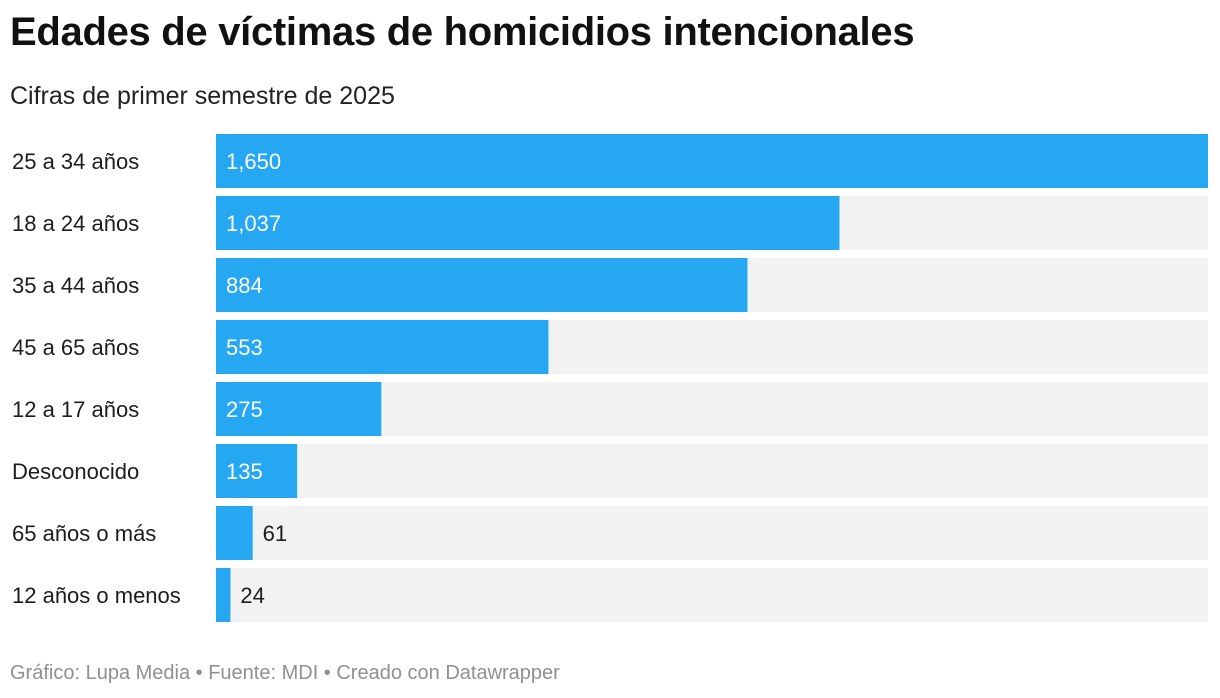 The height and width of the screenshot is (698, 1220). I want to click on category-label: 25 a 34 años, so click(75, 161).